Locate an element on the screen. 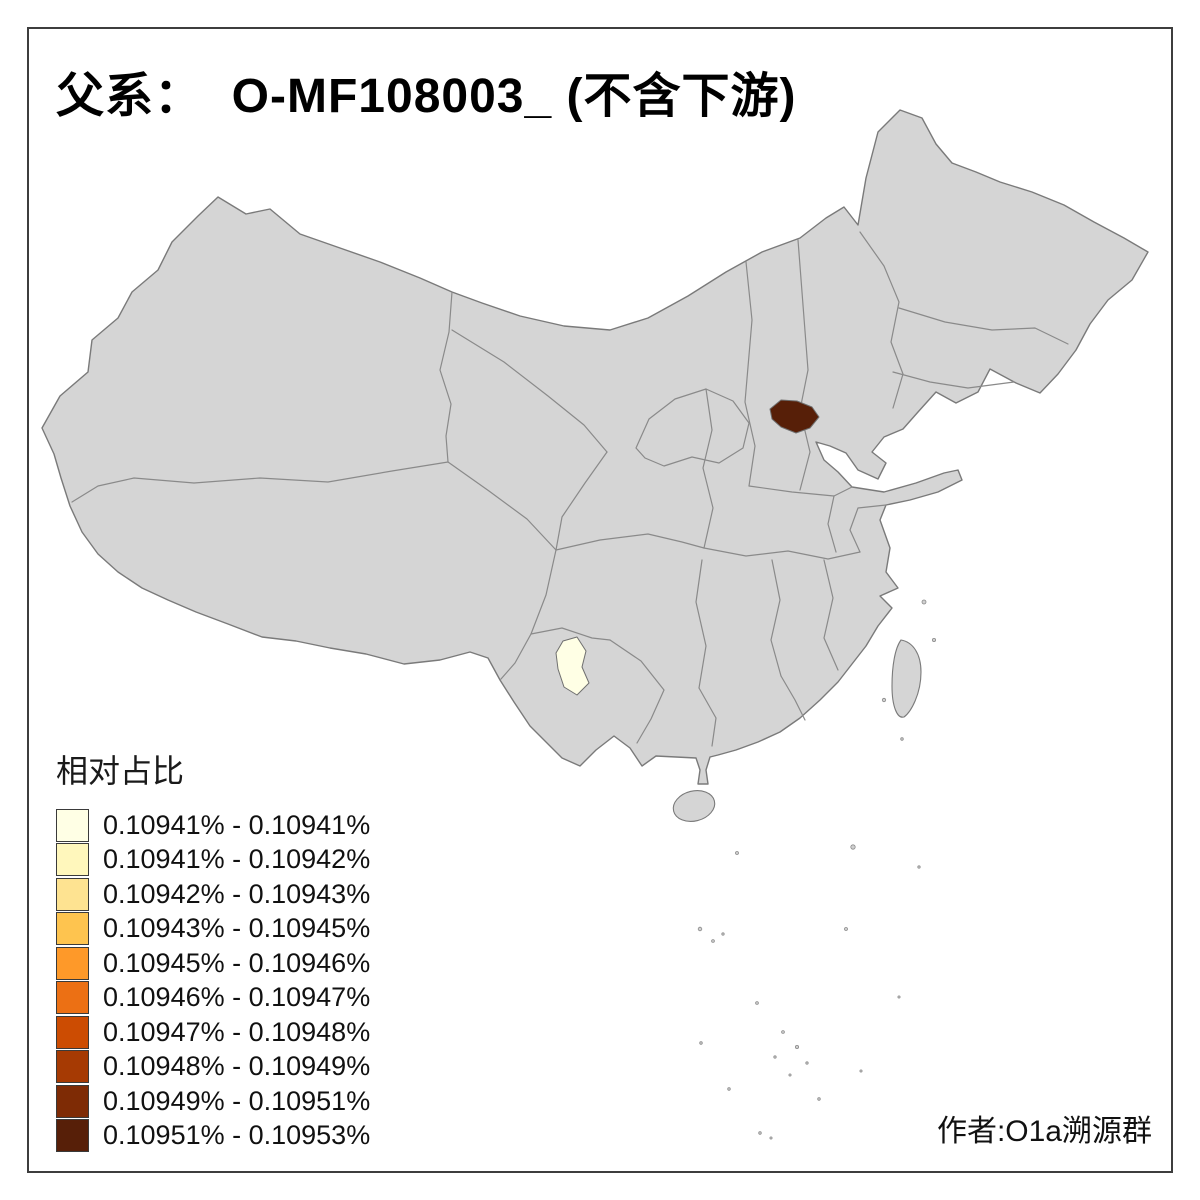 Image resolution: width=1200 pixels, height=1200 pixels. legend-item: 0.10941% - 0.10941% is located at coordinates (213, 825).